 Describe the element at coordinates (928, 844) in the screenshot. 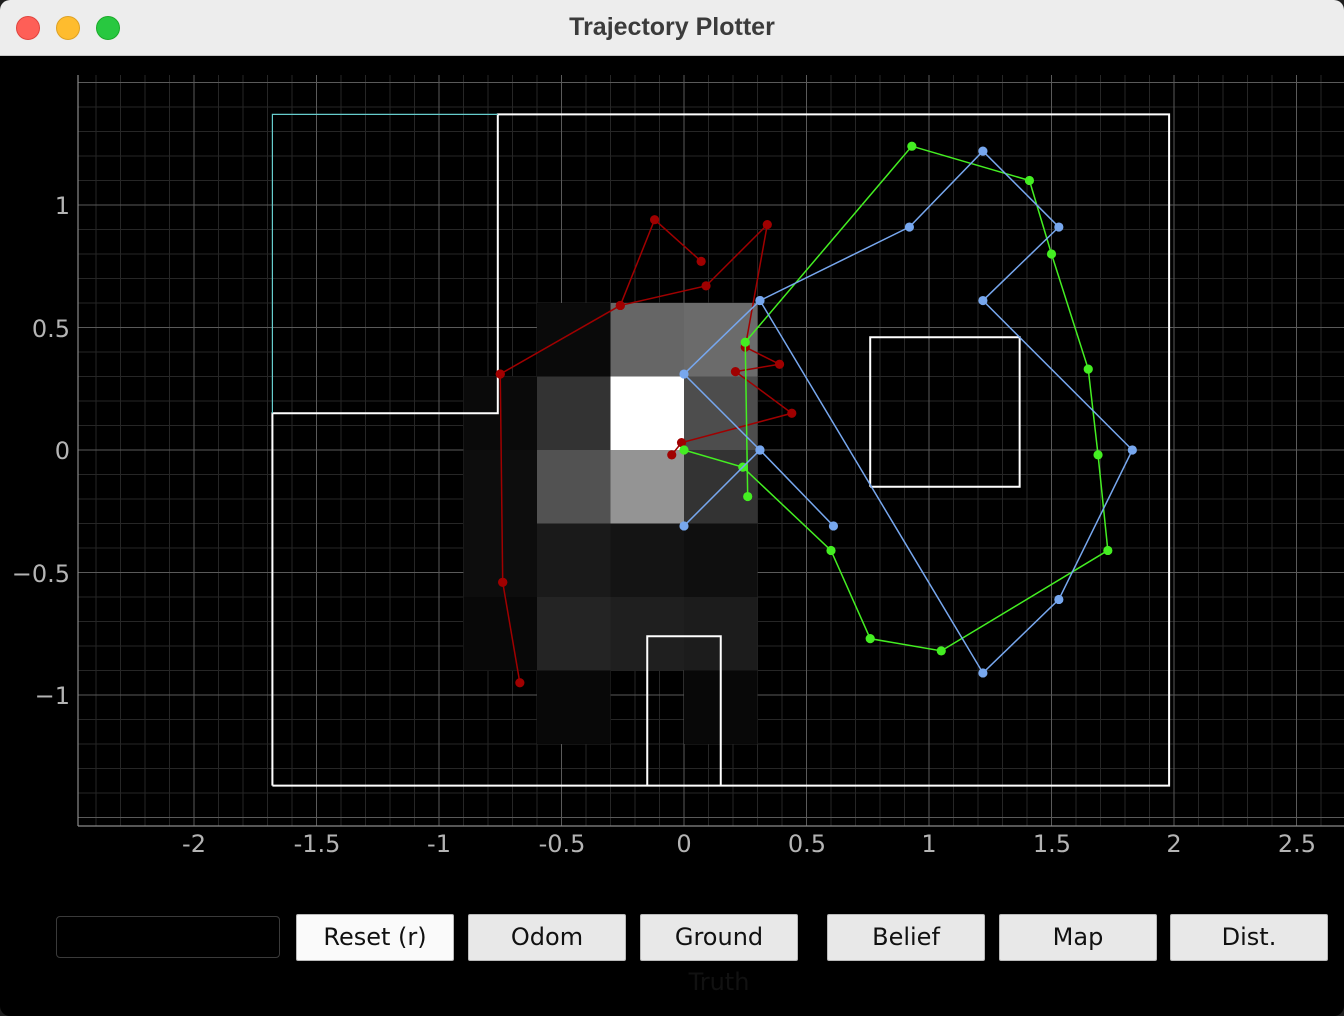

I see `x-tick-label: 1` at that location.